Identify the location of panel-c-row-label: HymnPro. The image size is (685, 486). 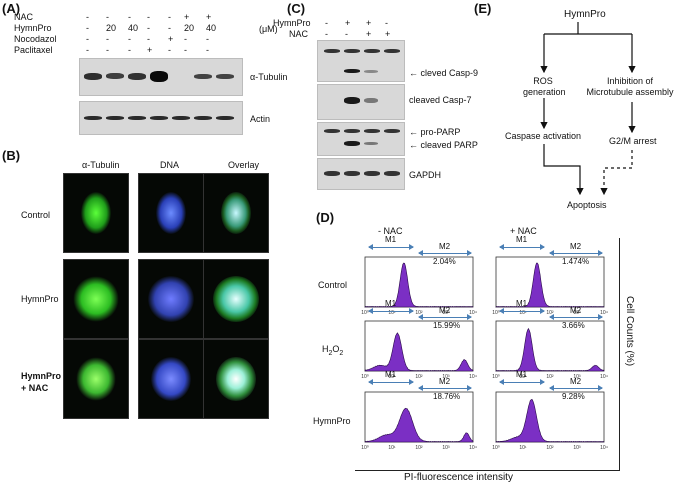
(292, 23).